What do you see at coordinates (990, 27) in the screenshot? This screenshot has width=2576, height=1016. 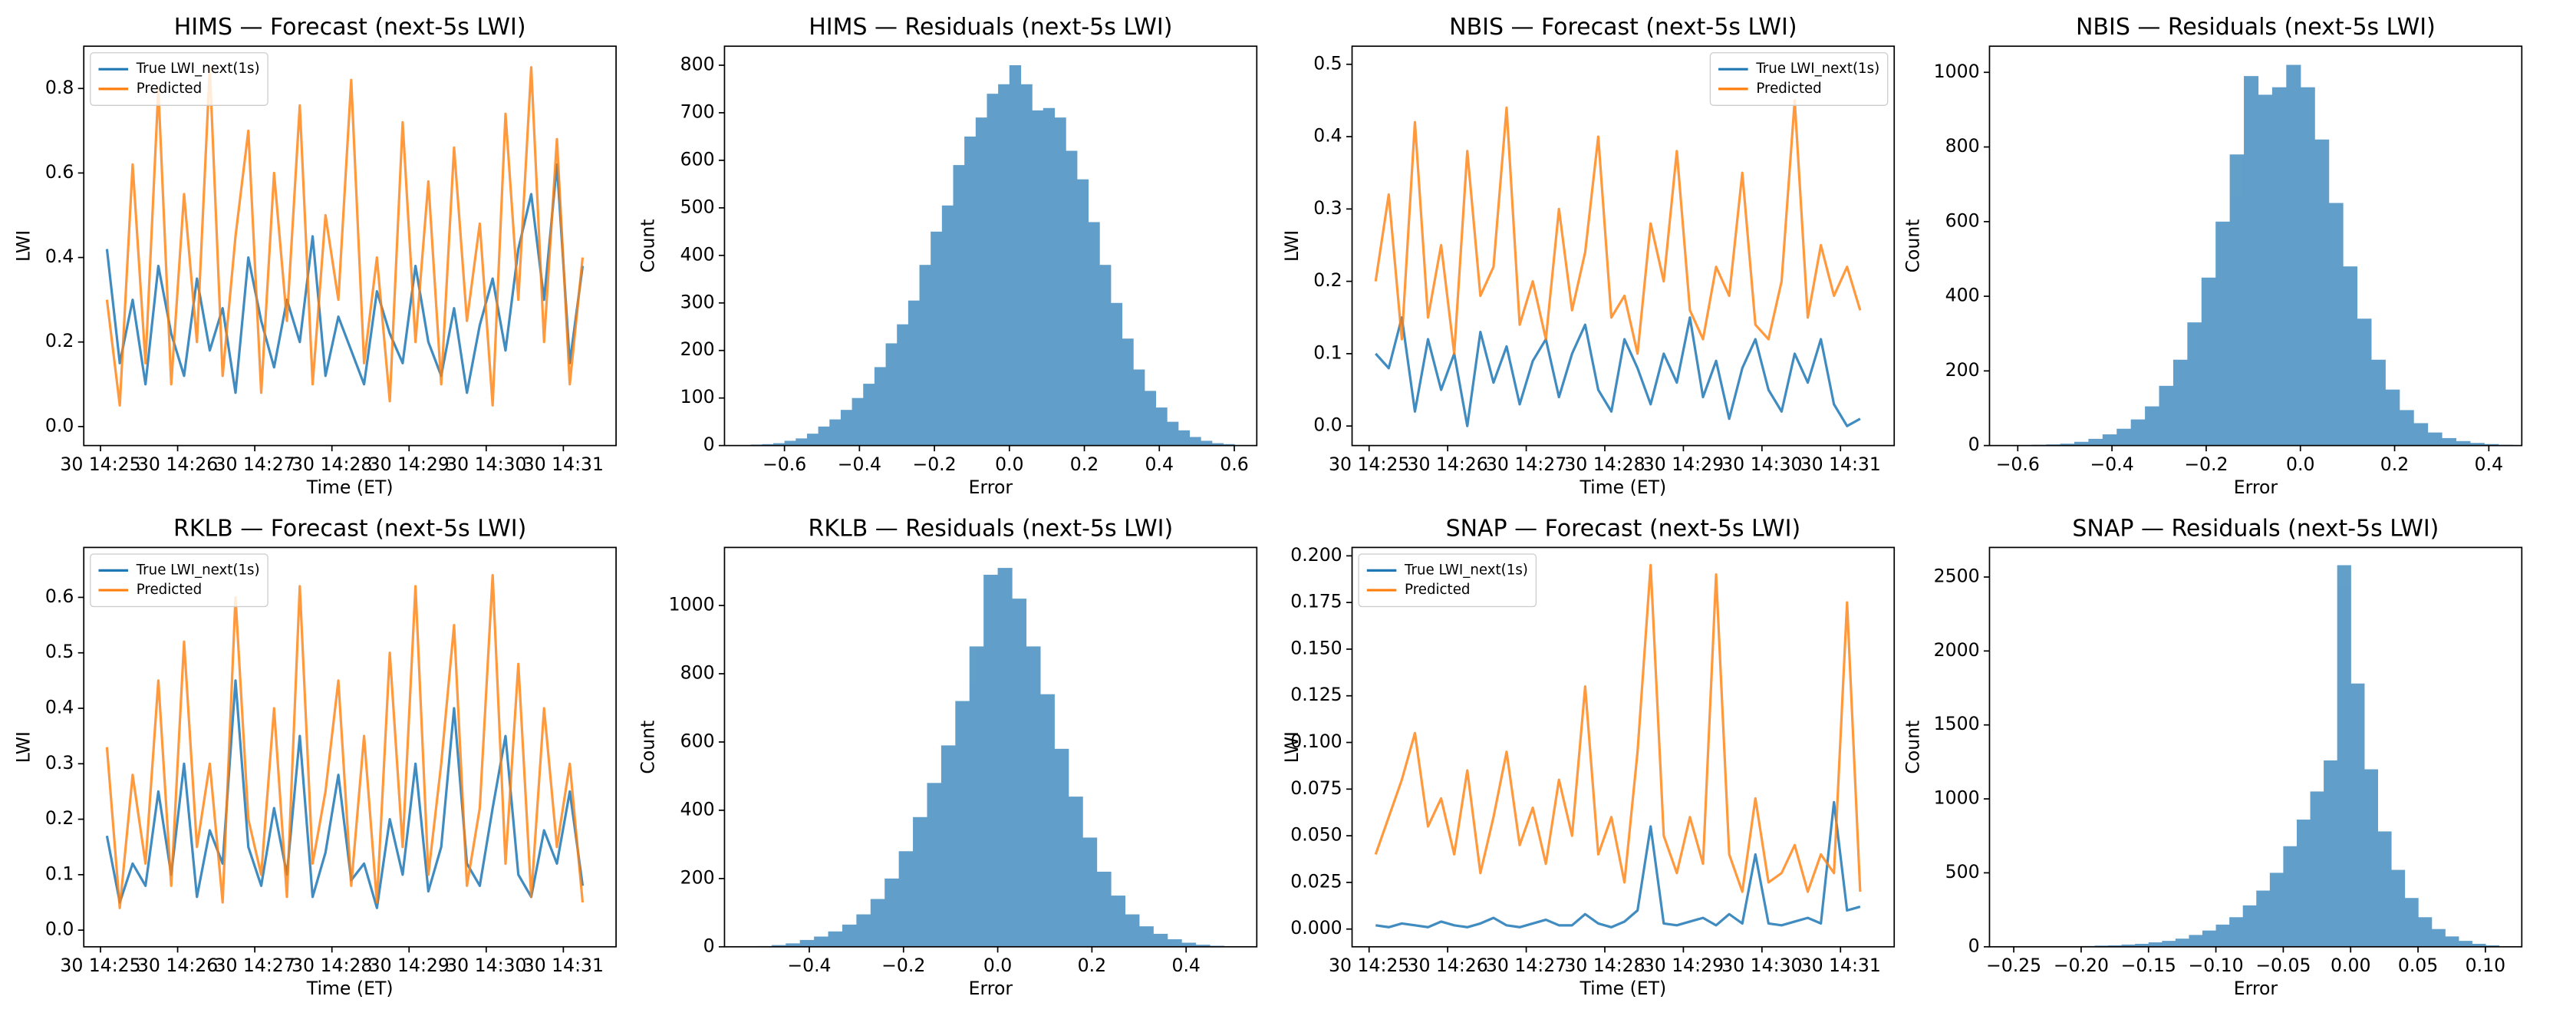 I see `subplot-title: HIMS — Residuals (next-5s LWI)` at bounding box center [990, 27].